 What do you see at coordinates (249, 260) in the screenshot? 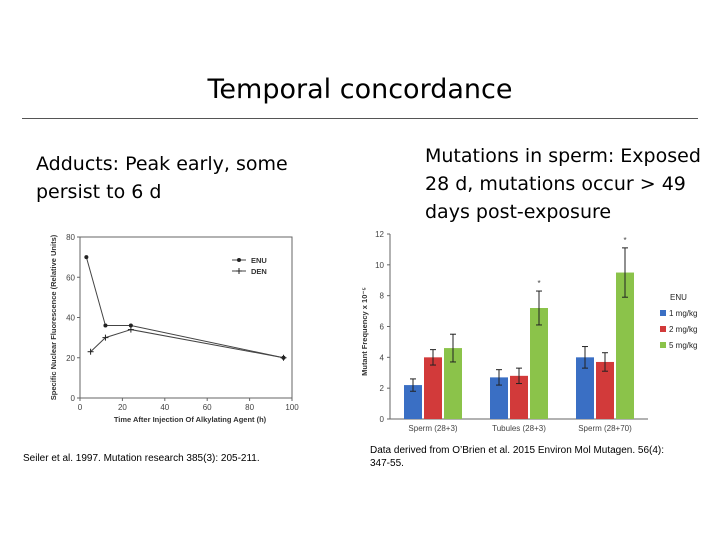
I see `legend-entry: ENU` at bounding box center [249, 260].